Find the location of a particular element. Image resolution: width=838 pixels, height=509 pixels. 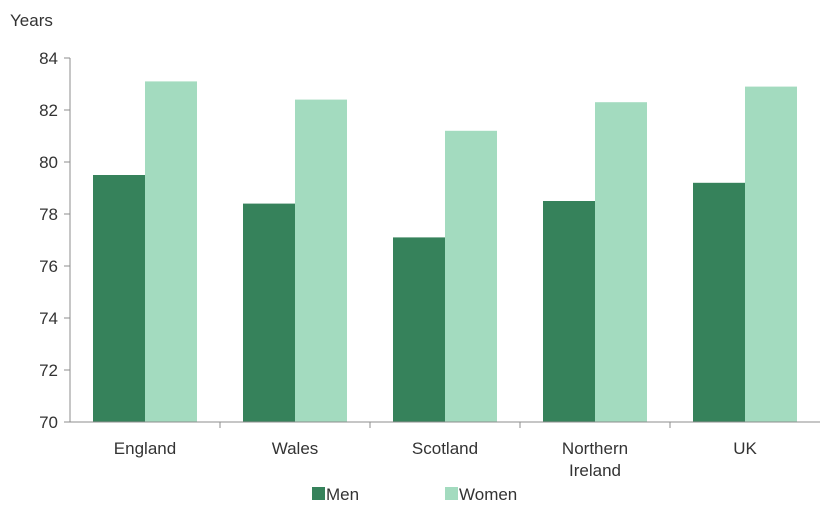

x-category-label: Northern Ireland is located at coordinates (595, 459).